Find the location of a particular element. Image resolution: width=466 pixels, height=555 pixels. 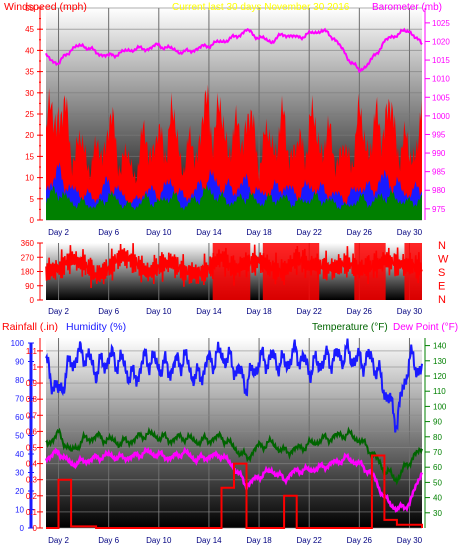

temperature-tick-label: 130 is located at coordinates (440, 361).